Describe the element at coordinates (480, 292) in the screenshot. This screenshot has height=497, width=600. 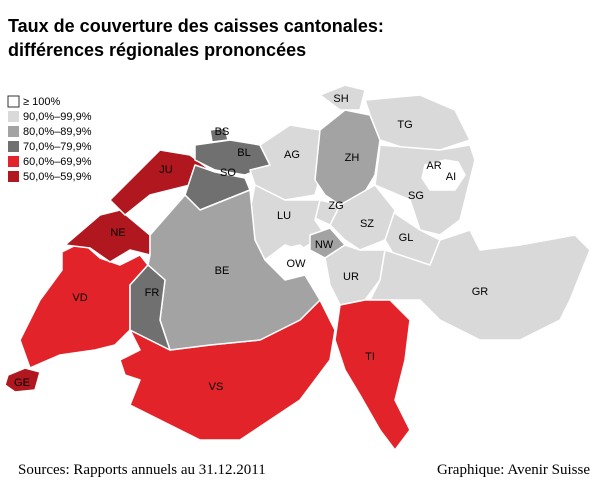
I see `canton-label: GR` at that location.